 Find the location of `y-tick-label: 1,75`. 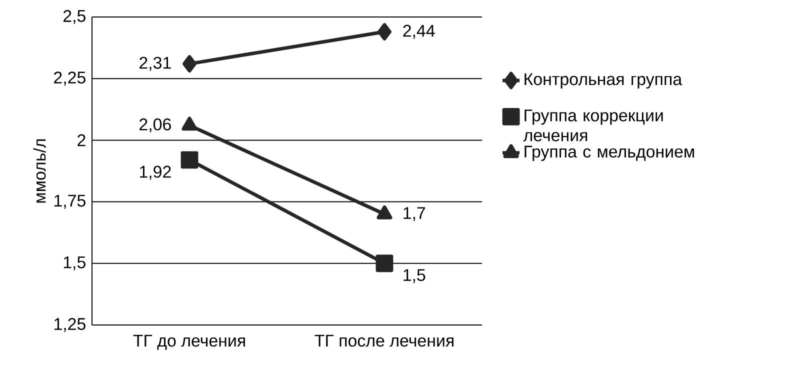

y-tick-label: 1,75 is located at coordinates (70, 201).